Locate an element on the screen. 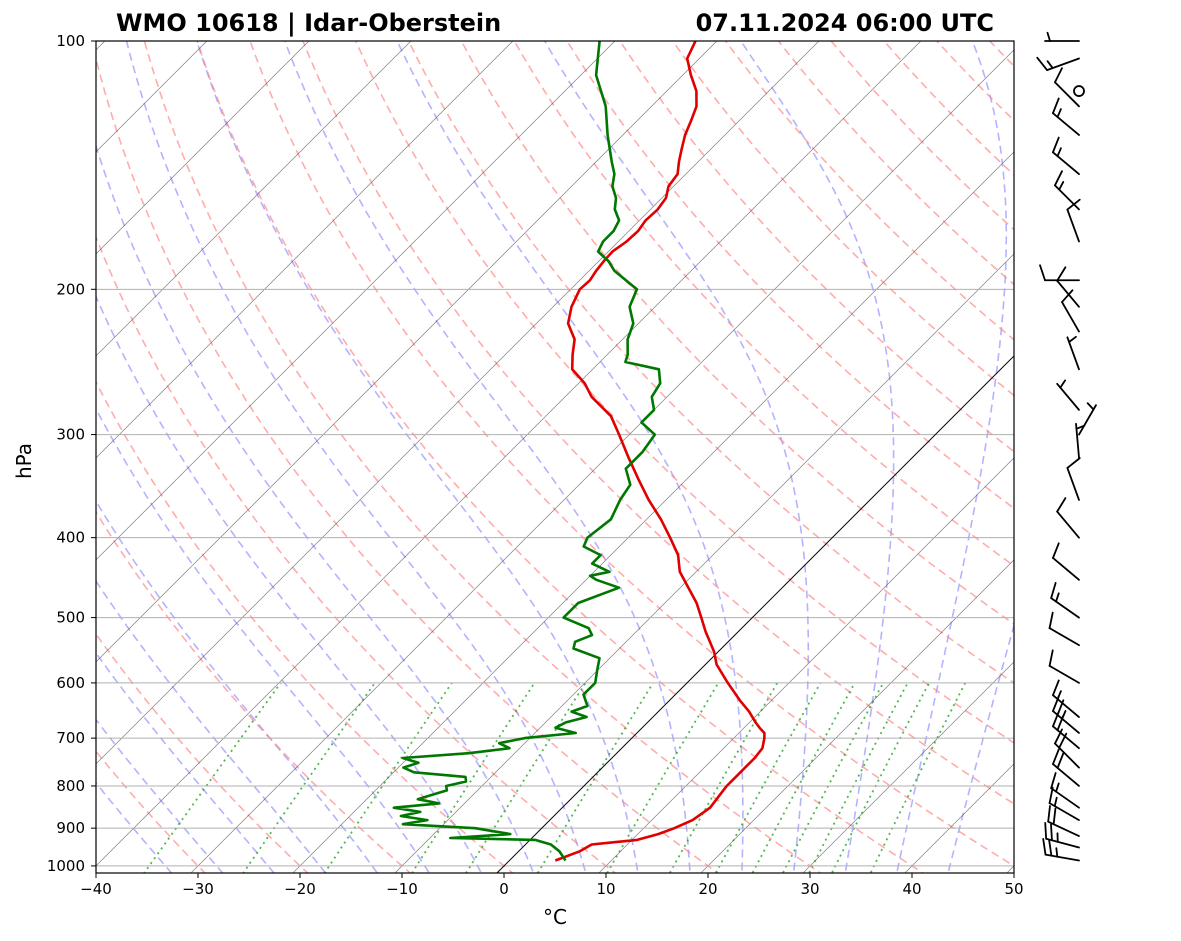  y-tick-label: 400 is located at coordinates (70, 538).